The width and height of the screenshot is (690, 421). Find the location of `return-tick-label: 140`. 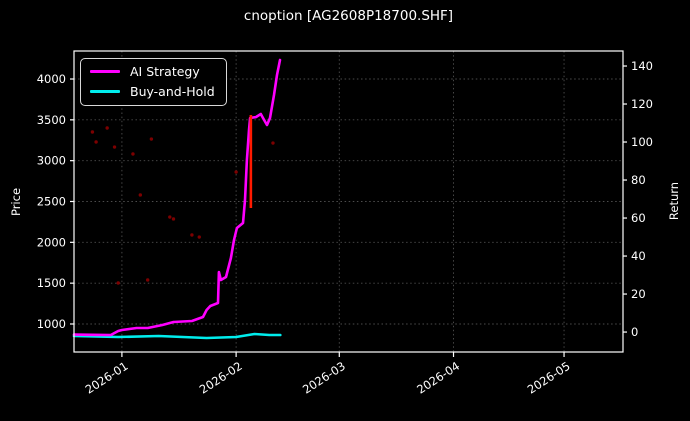

return-tick-label: 140 is located at coordinates (642, 66).